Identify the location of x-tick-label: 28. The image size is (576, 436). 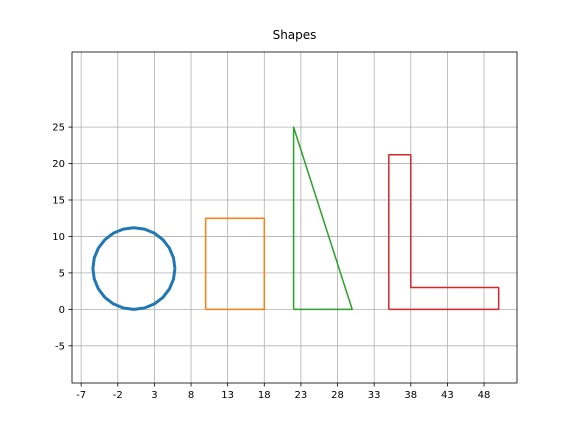
(337, 395).